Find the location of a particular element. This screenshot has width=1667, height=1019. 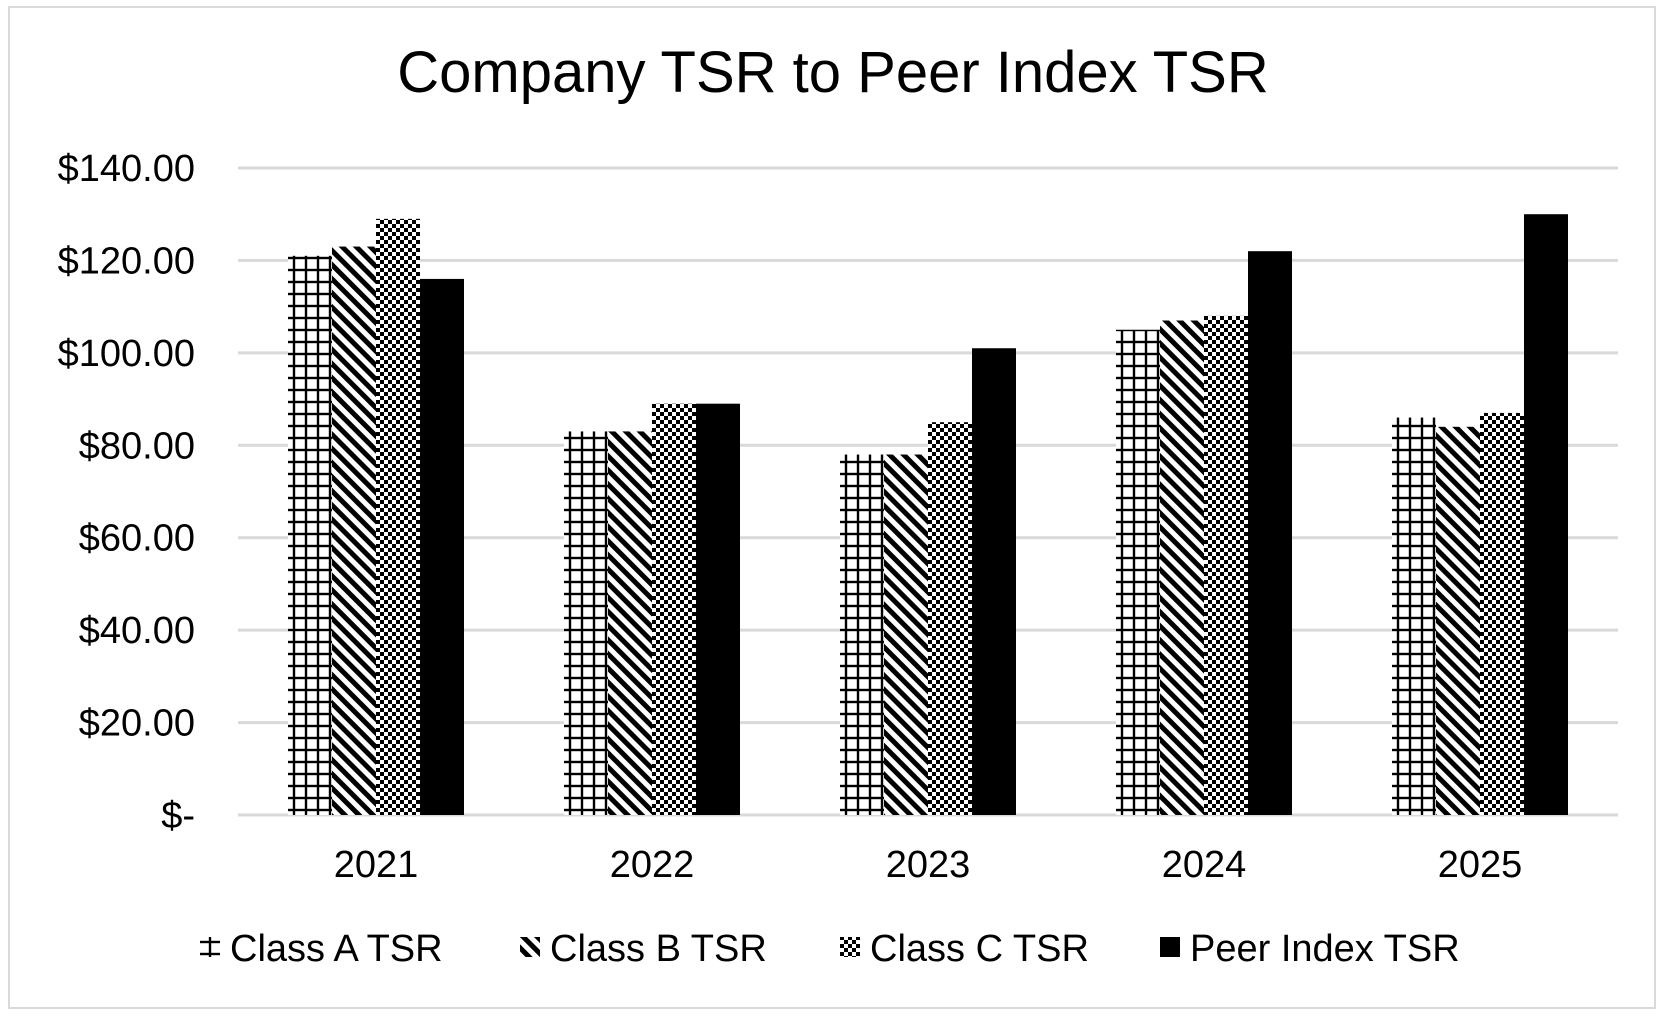

x-axis-ticks: 2021 2022 2023 2024 2025 is located at coordinates (928, 865).